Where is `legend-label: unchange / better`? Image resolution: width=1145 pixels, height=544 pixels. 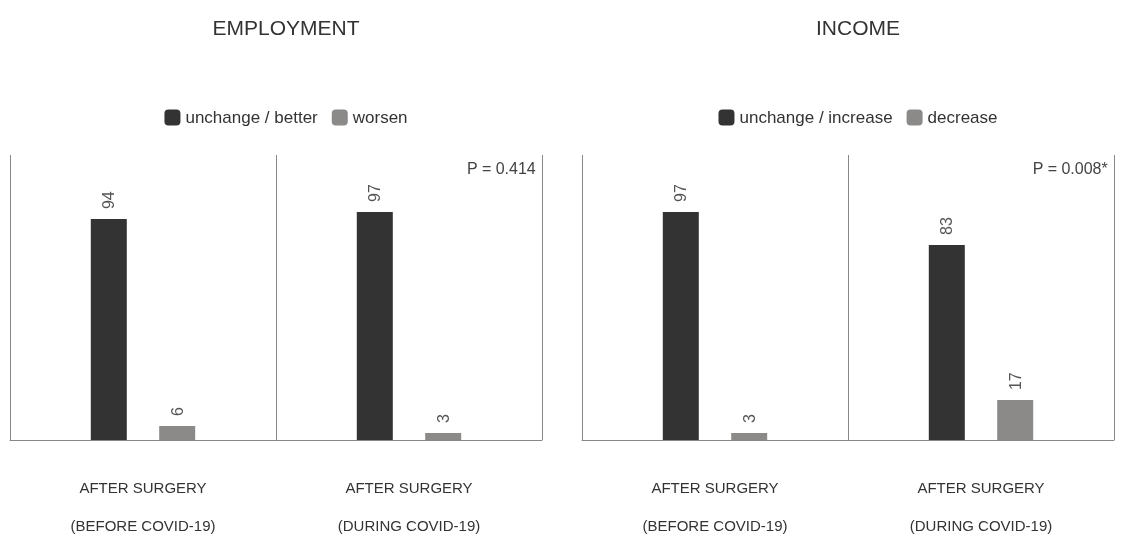
legend-label: unchange / better is located at coordinates (252, 117).